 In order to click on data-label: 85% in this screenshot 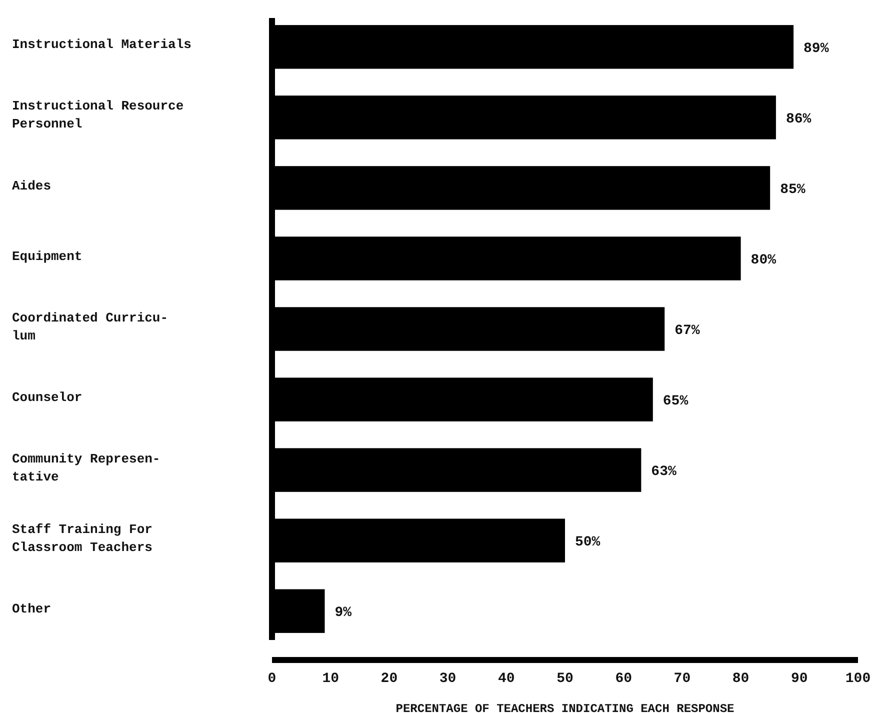, I will do `click(793, 190)`.